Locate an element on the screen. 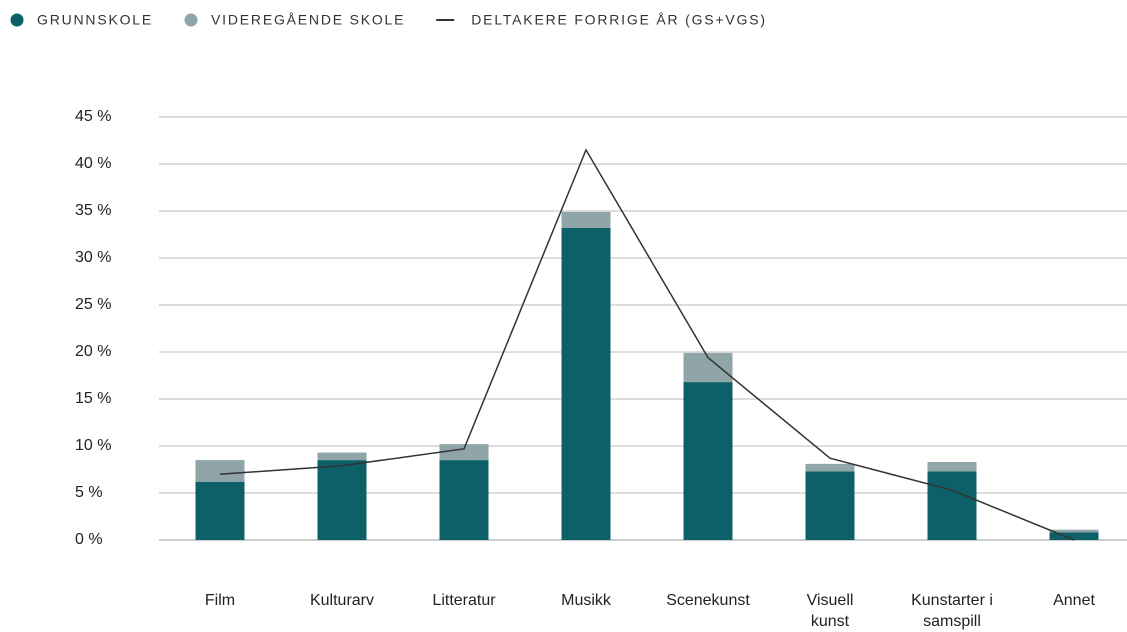 The width and height of the screenshot is (1127, 632). x-tick-text: Kulturarv is located at coordinates (342, 600).